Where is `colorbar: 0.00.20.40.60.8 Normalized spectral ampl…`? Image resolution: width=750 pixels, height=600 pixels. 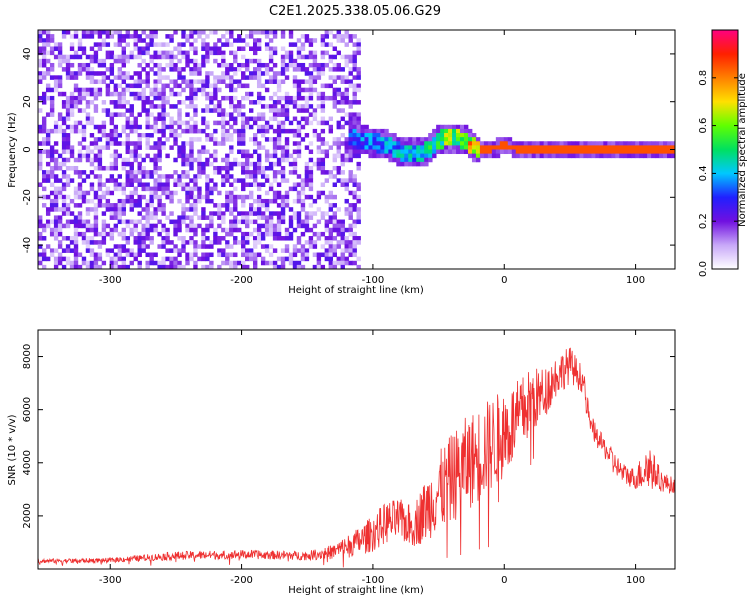
colorbar: 0.00.20.40.60.8 Normalized spectral ampl… is located at coordinates (723, 153).